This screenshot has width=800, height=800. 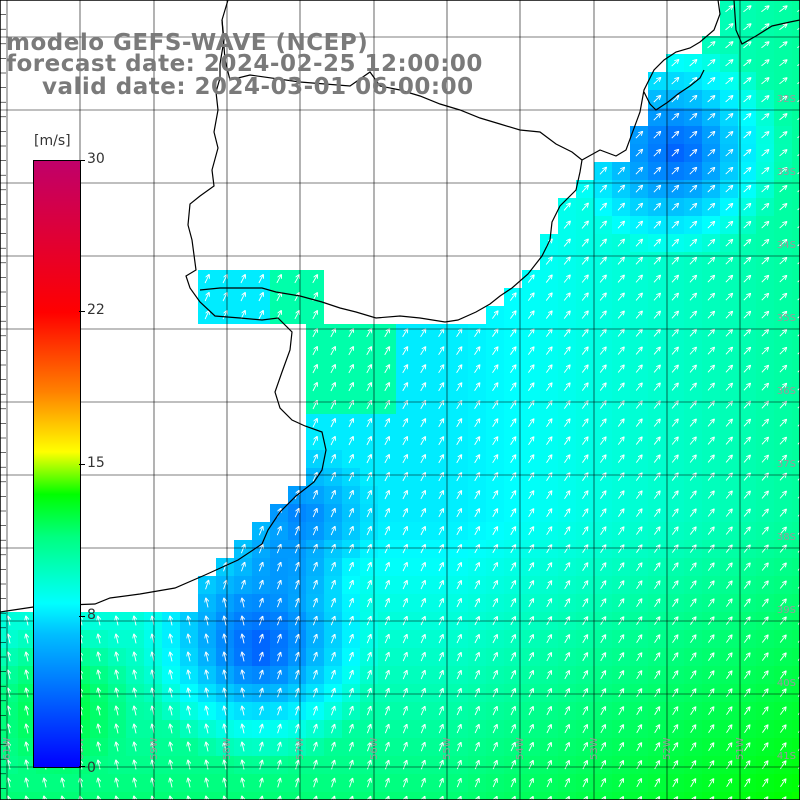 I want to click on colorbar-tick-0: 0, so click(x=91, y=768).